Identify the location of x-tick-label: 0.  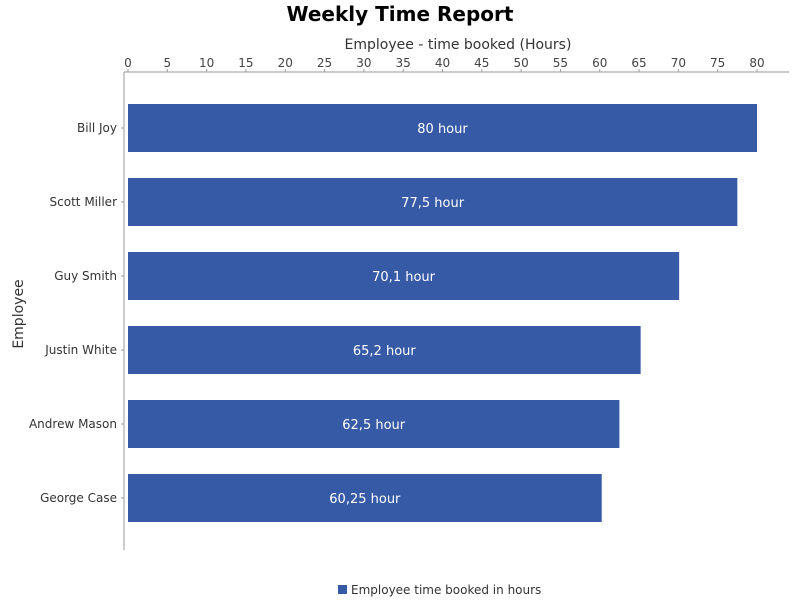
(128, 63).